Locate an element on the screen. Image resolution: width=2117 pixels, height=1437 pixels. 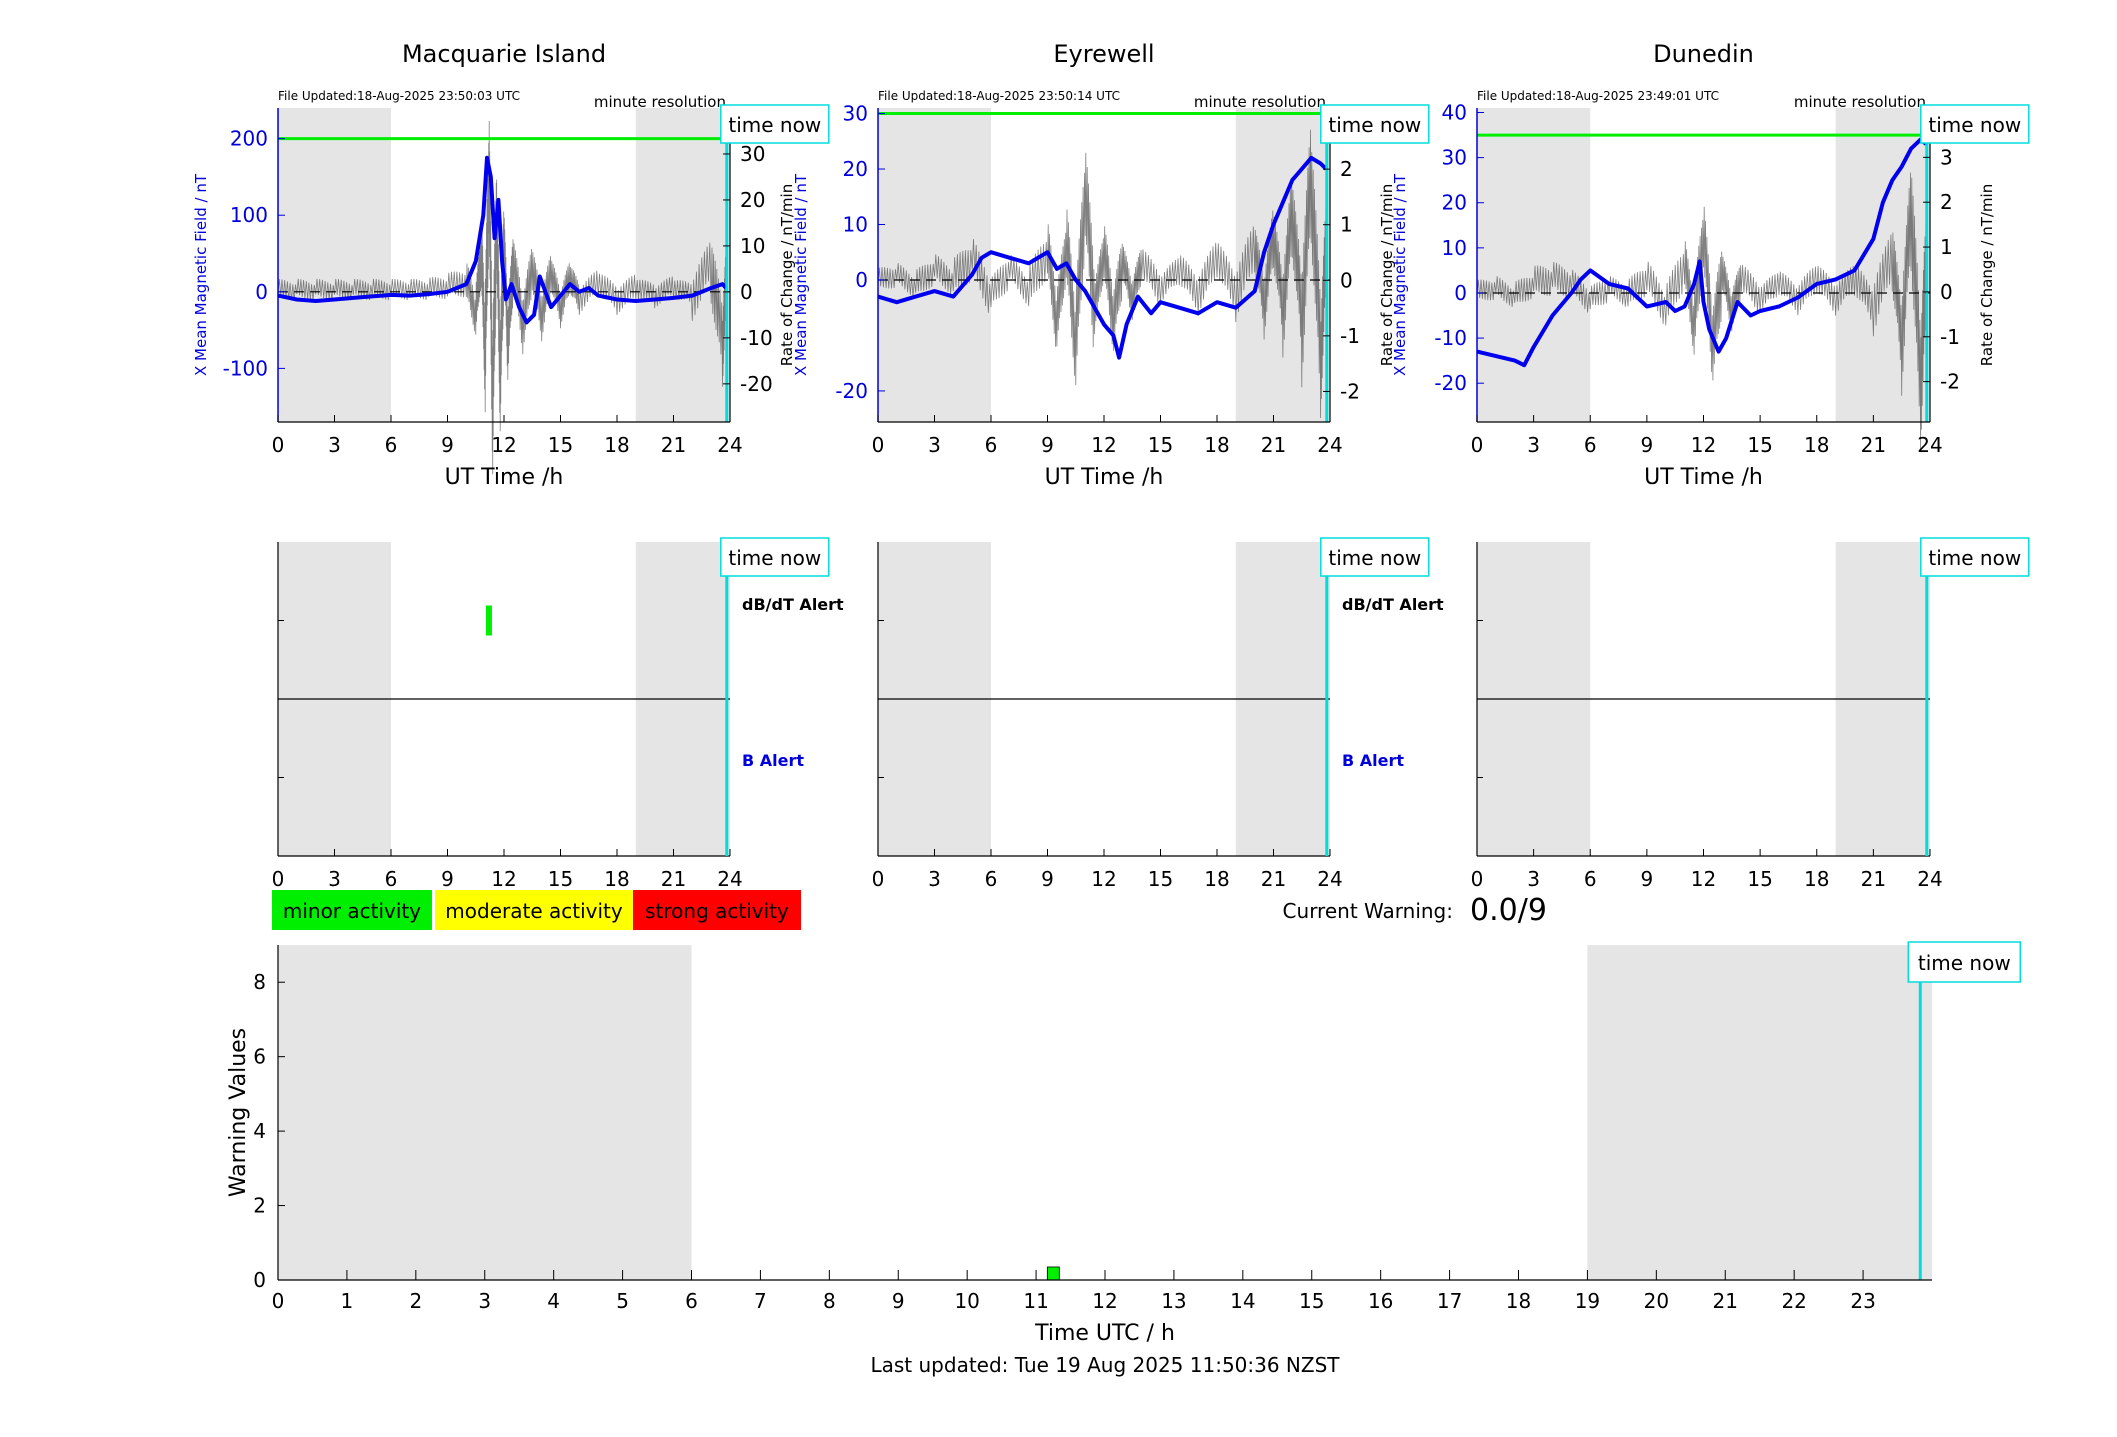
bottom-x-tick-label: 10 is located at coordinates (966, 1301).